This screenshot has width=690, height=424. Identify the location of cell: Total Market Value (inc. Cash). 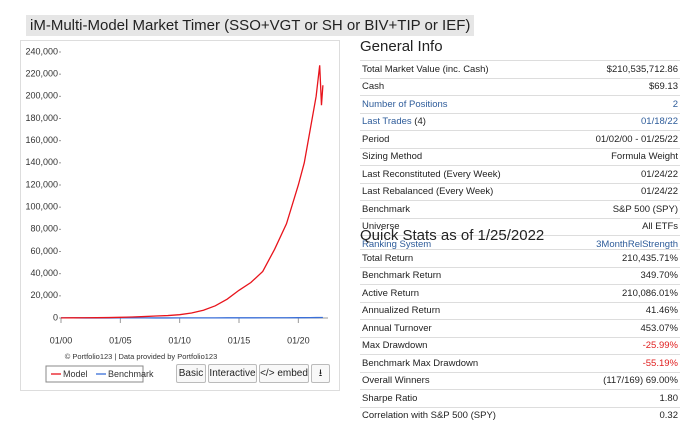
(459, 70).